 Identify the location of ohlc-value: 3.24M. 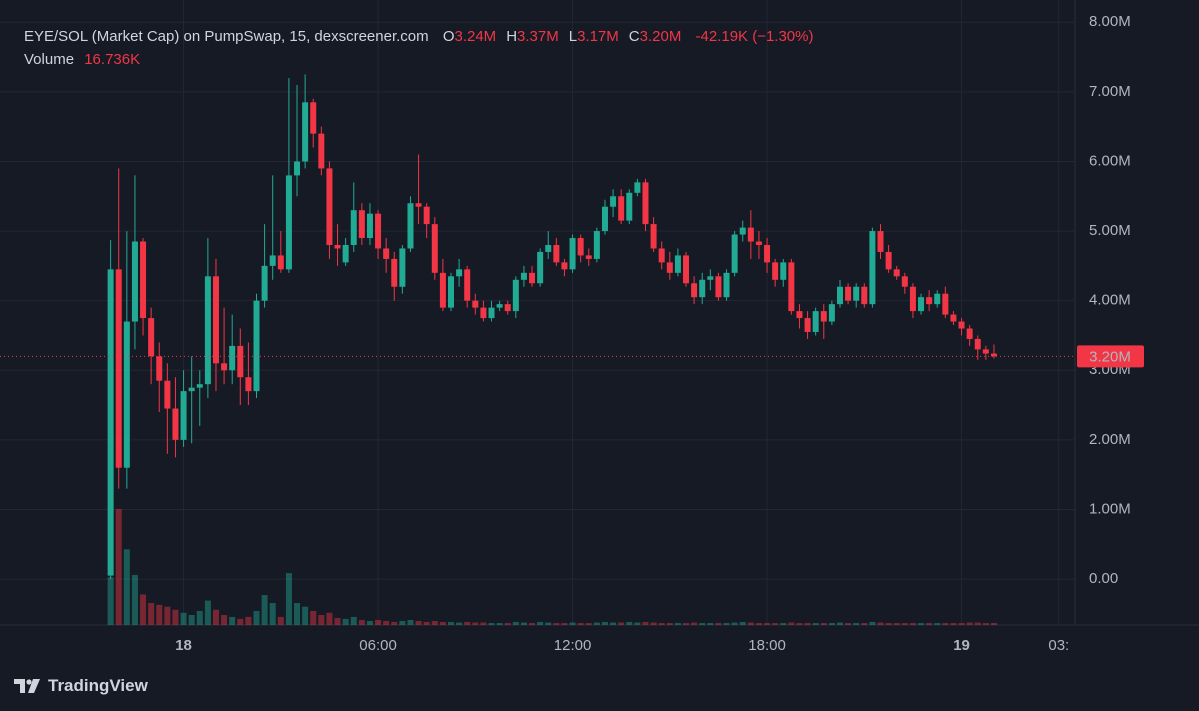
(475, 36).